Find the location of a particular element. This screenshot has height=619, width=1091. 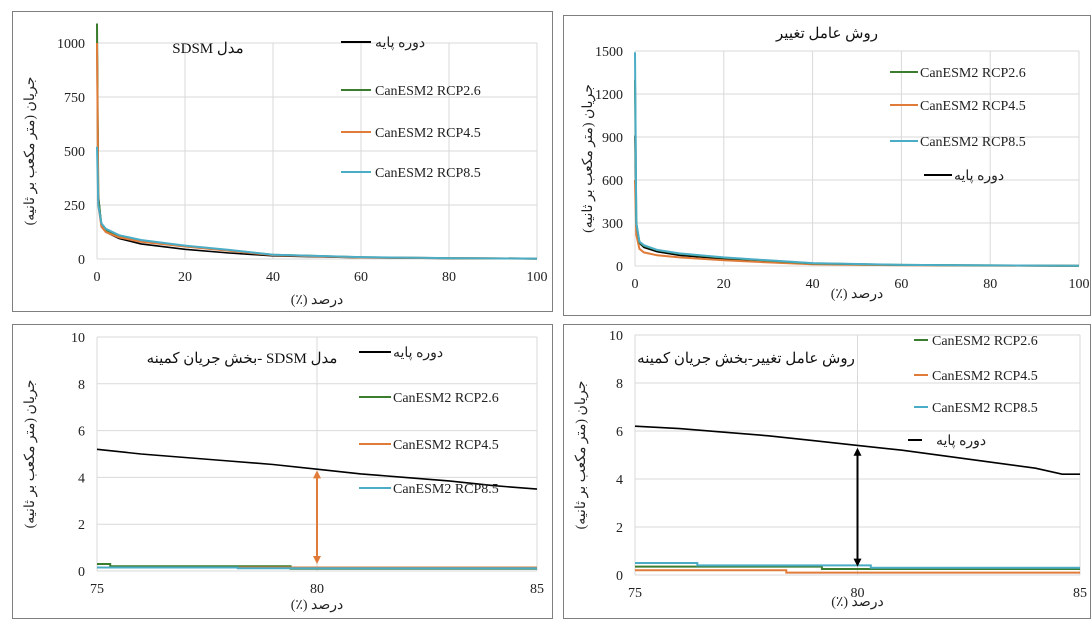

chart-title: روش عامل تغییر-بخش جریان کمینه is located at coordinates (746, 359).